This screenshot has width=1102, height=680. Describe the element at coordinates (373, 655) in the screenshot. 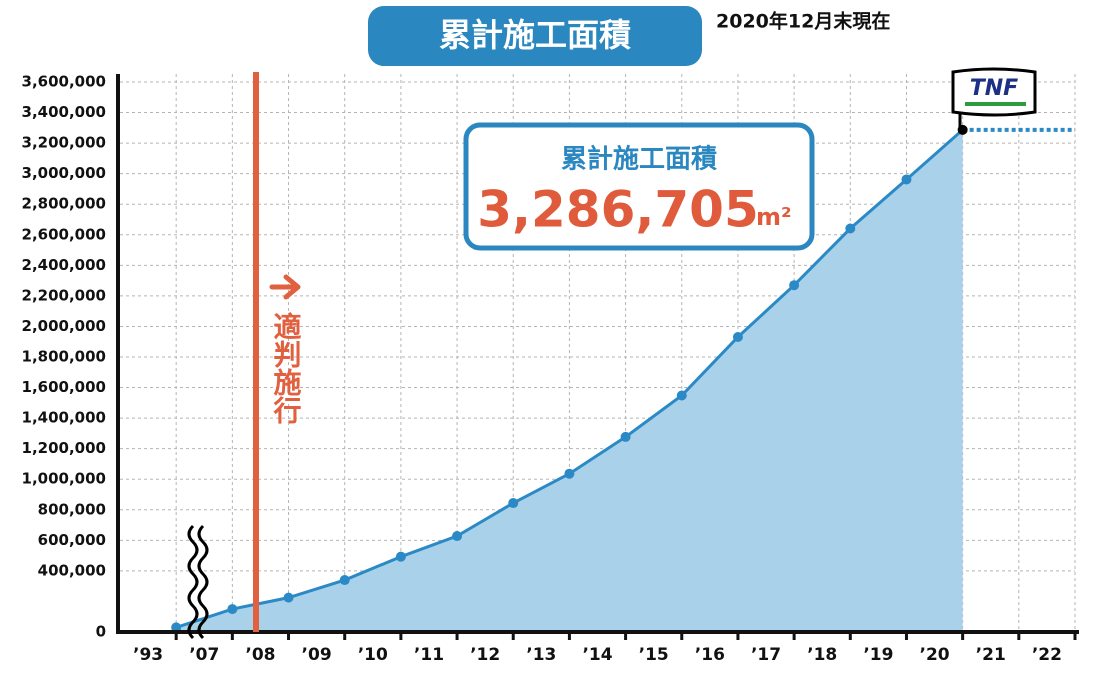

I see `x-tick-label: ’10` at that location.